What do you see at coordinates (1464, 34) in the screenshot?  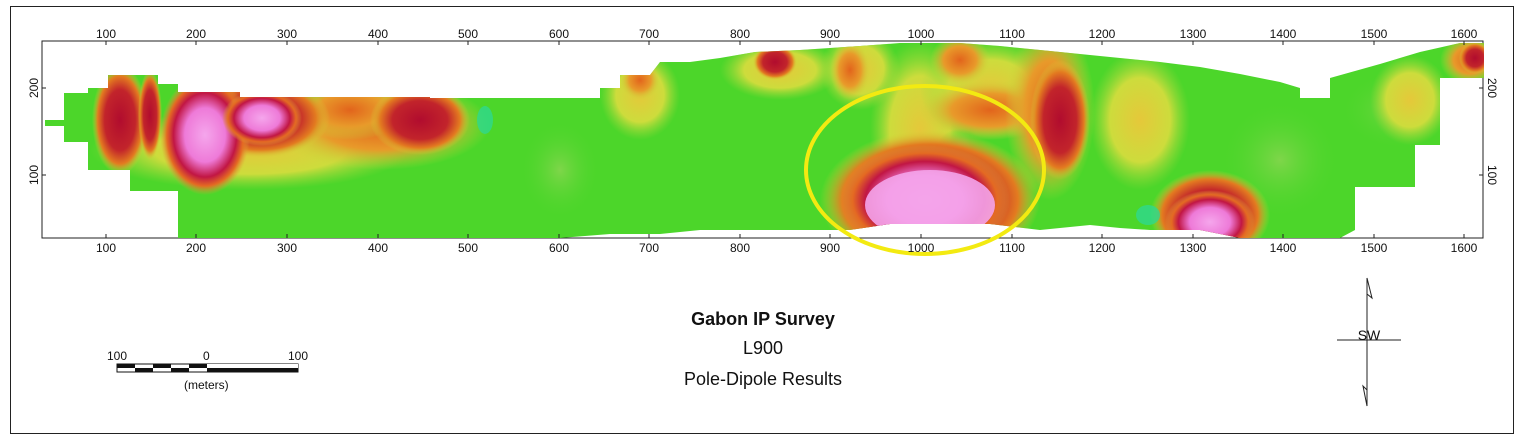 I see `x-tick-top: 1600` at bounding box center [1464, 34].